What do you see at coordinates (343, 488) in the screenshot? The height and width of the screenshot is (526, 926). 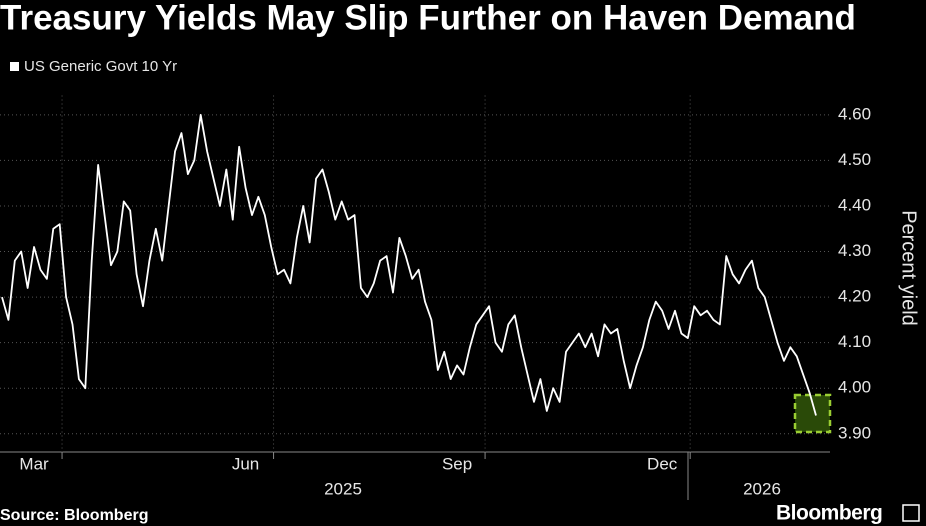 I see `year-label: 2025` at bounding box center [343, 488].